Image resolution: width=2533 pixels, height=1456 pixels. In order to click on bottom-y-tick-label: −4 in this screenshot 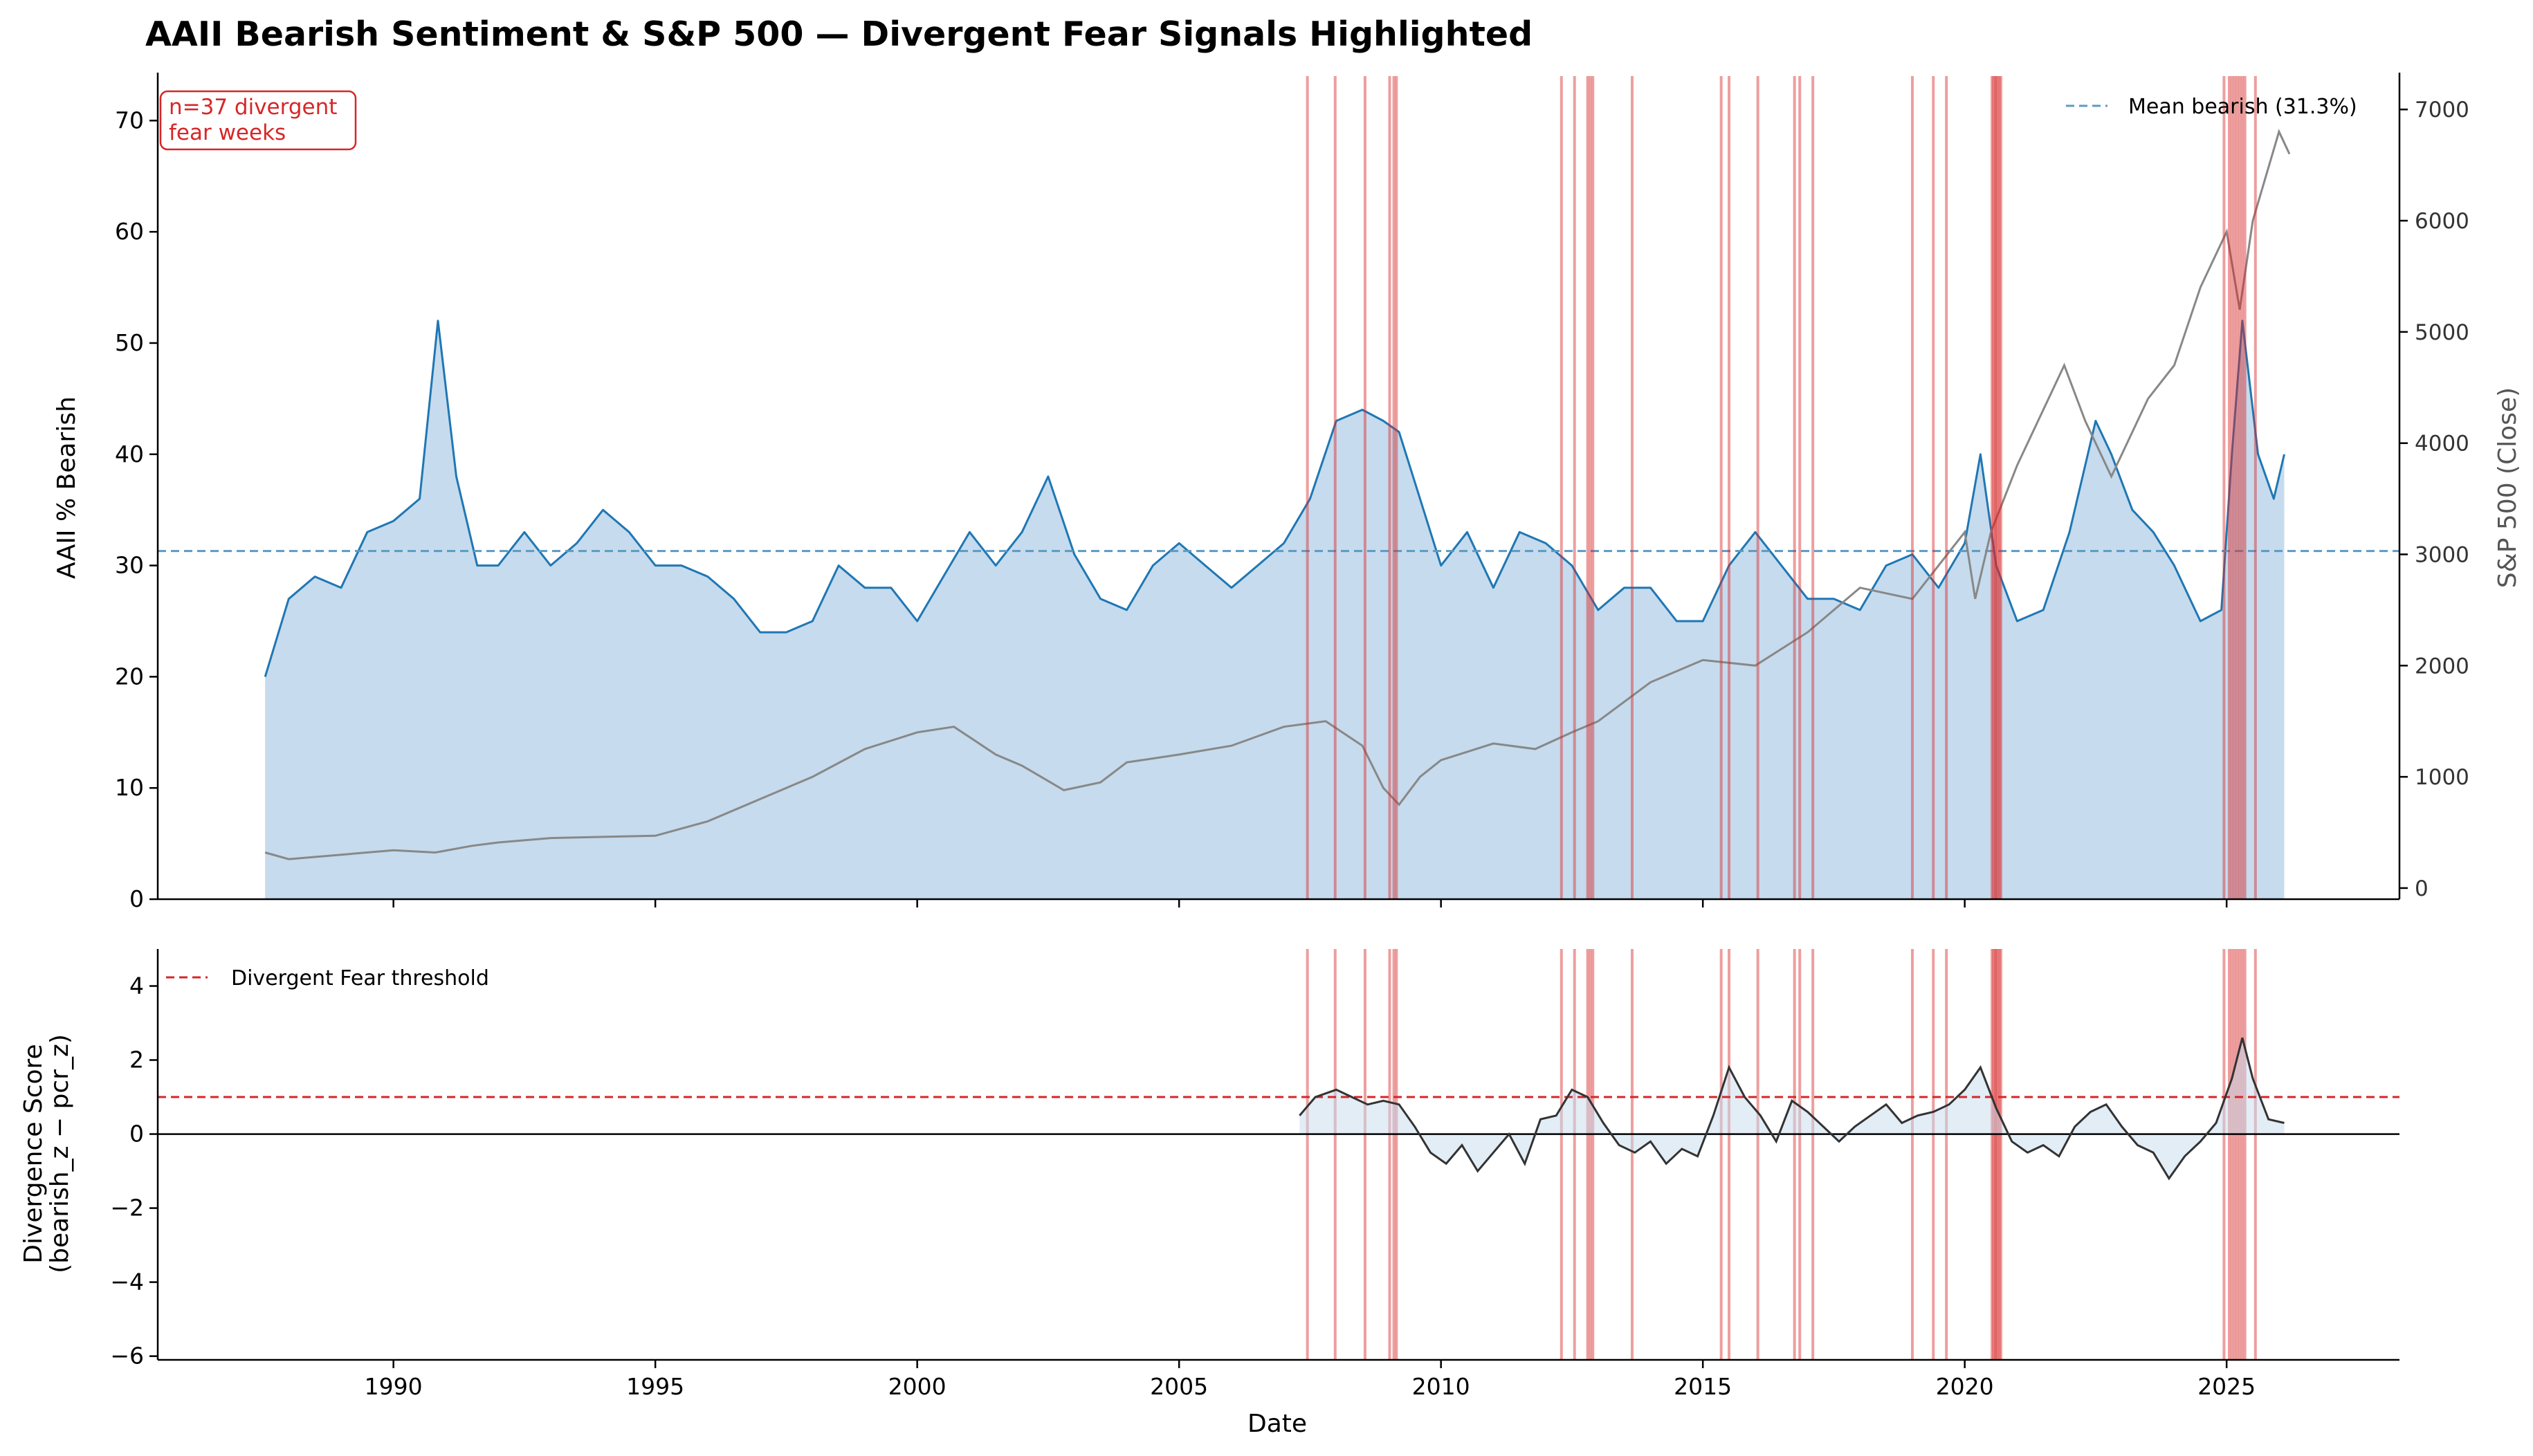, I will do `click(127, 1282)`.